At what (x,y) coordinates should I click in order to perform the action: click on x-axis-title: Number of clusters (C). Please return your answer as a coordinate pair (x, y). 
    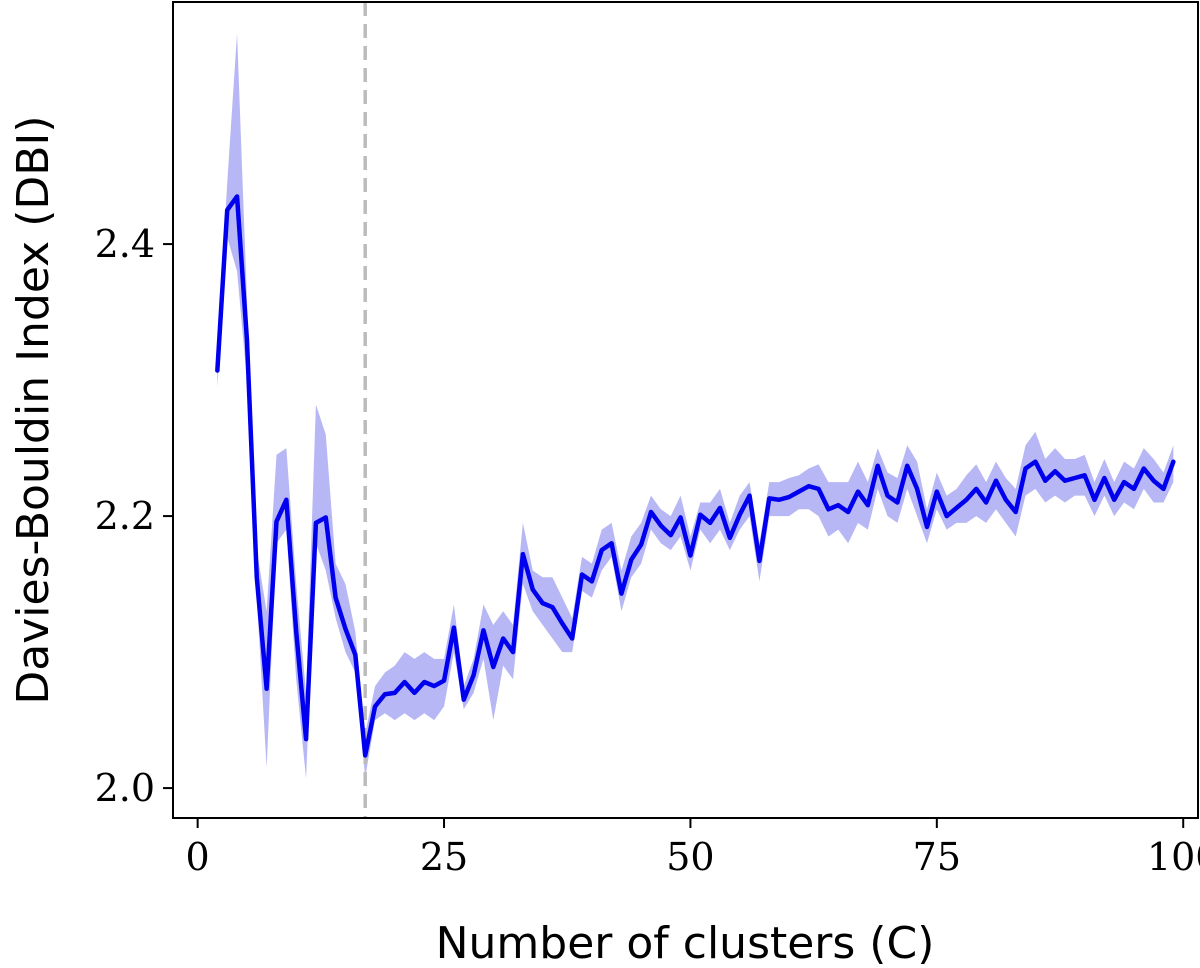
    Looking at the image, I should click on (685, 943).